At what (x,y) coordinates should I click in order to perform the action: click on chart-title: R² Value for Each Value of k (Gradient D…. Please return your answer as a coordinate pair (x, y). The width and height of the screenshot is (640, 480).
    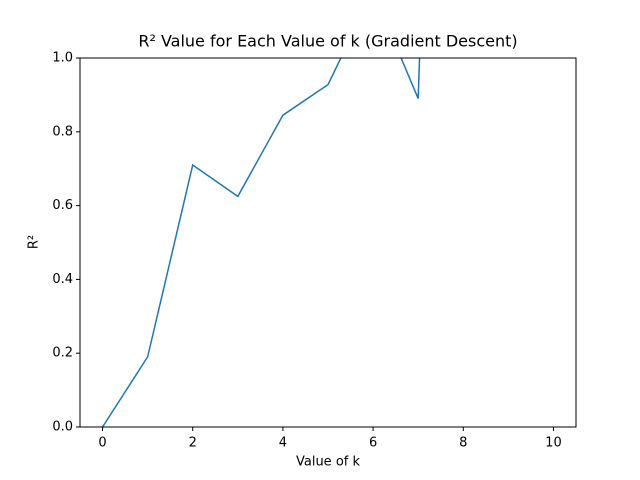
    Looking at the image, I should click on (327, 41).